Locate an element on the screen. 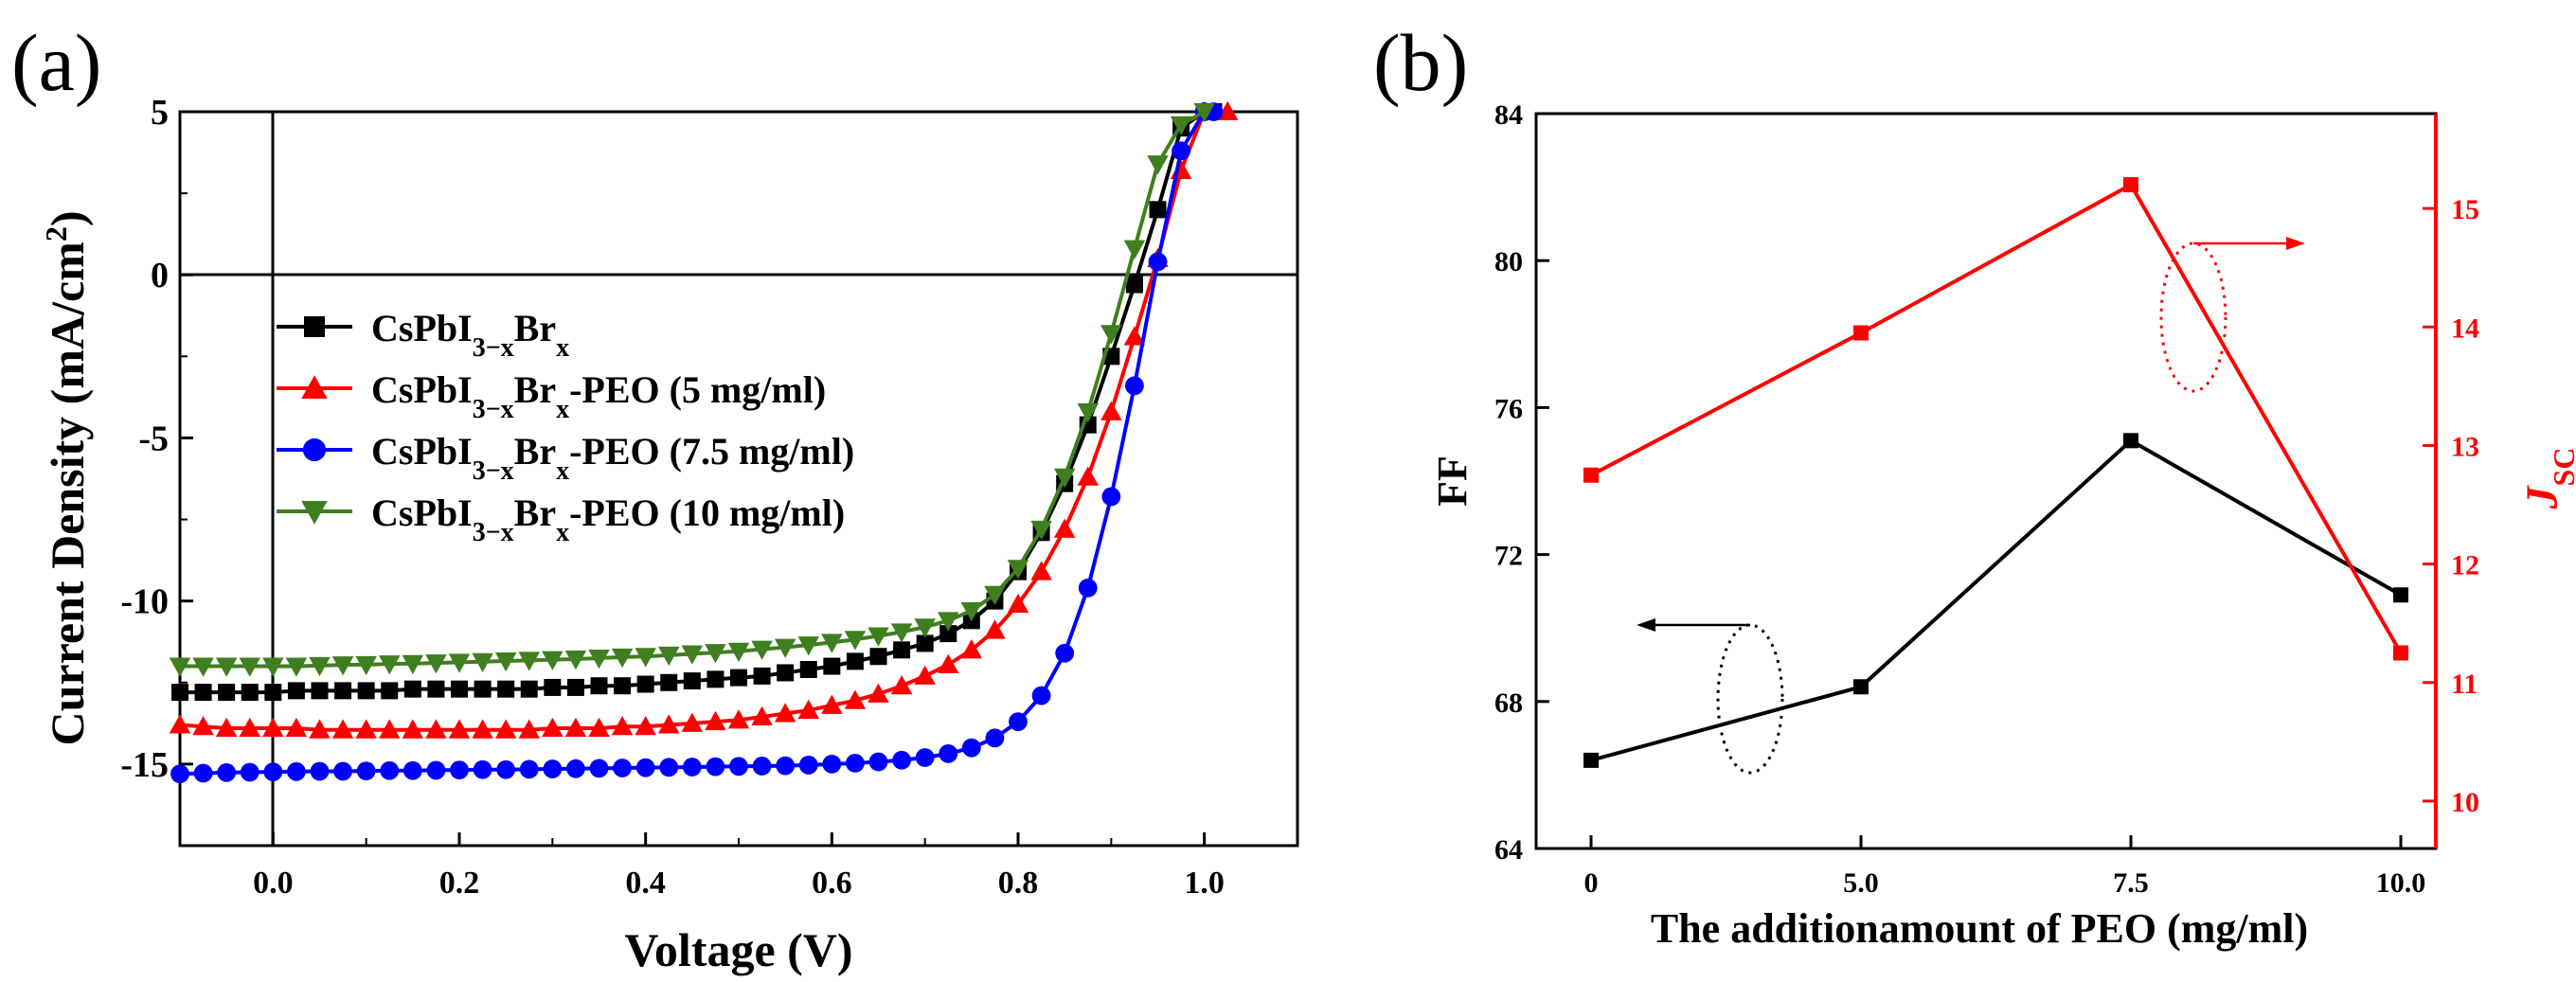 Image resolution: width=2576 pixels, height=982 pixels. y2-tick-label: 11 is located at coordinates (2464, 685).